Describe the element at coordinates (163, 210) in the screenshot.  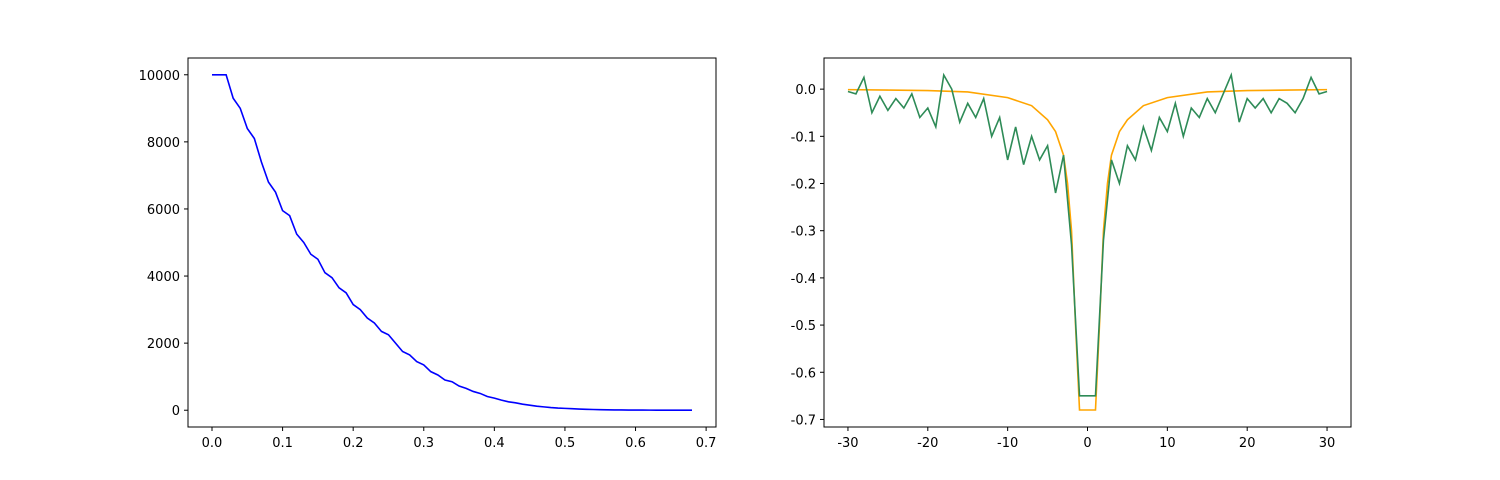
I see `y-tick-label: 6000` at that location.